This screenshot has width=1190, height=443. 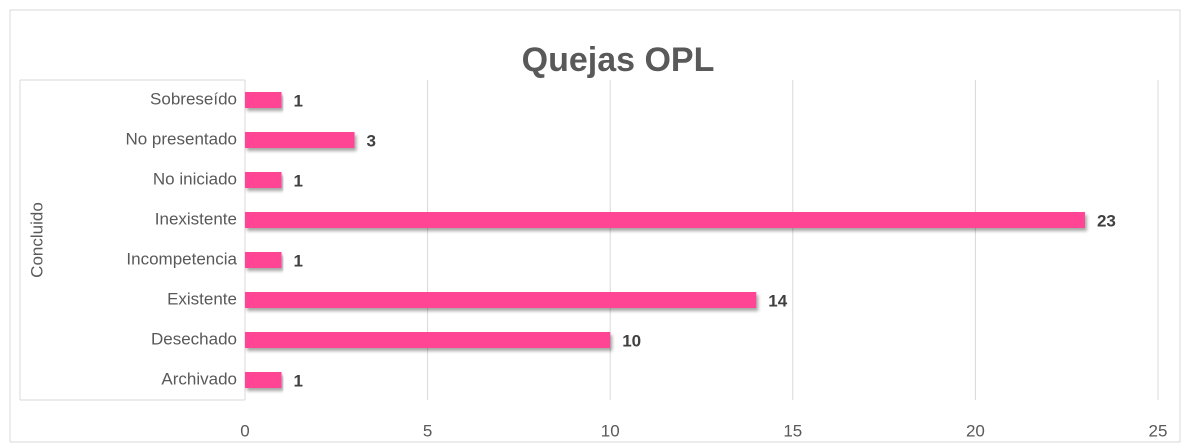 I want to click on y-tick-label: No iniciado, so click(x=195, y=178).